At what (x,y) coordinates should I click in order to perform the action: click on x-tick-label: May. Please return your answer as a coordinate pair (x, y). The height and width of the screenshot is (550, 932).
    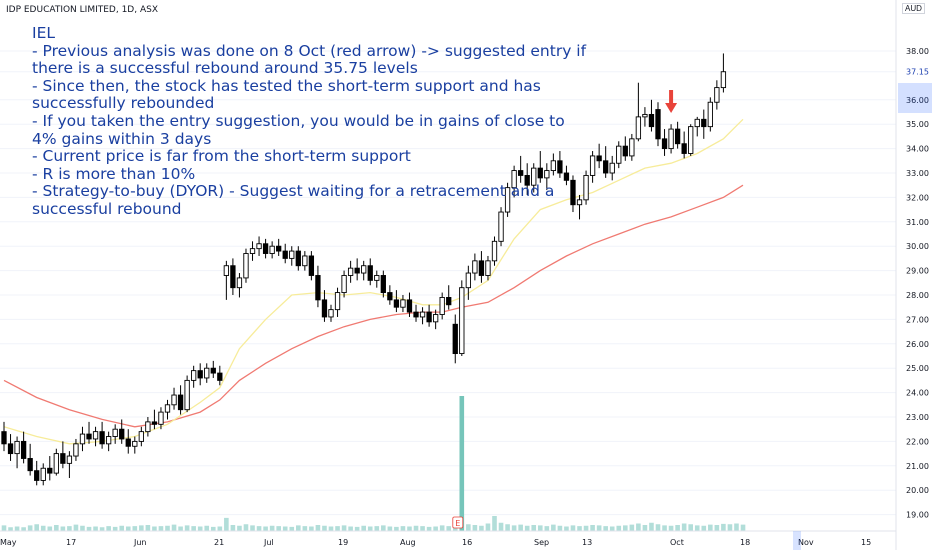
    Looking at the image, I should click on (8, 542).